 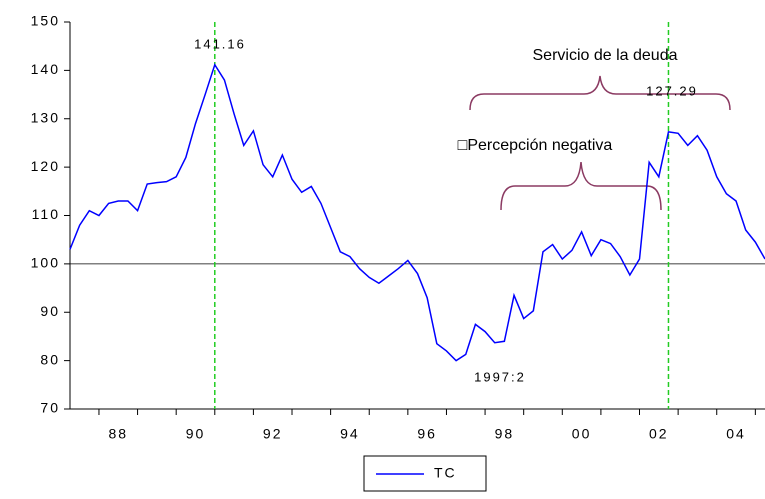 I want to click on annotation: □Percepción negativa, so click(x=535, y=145).